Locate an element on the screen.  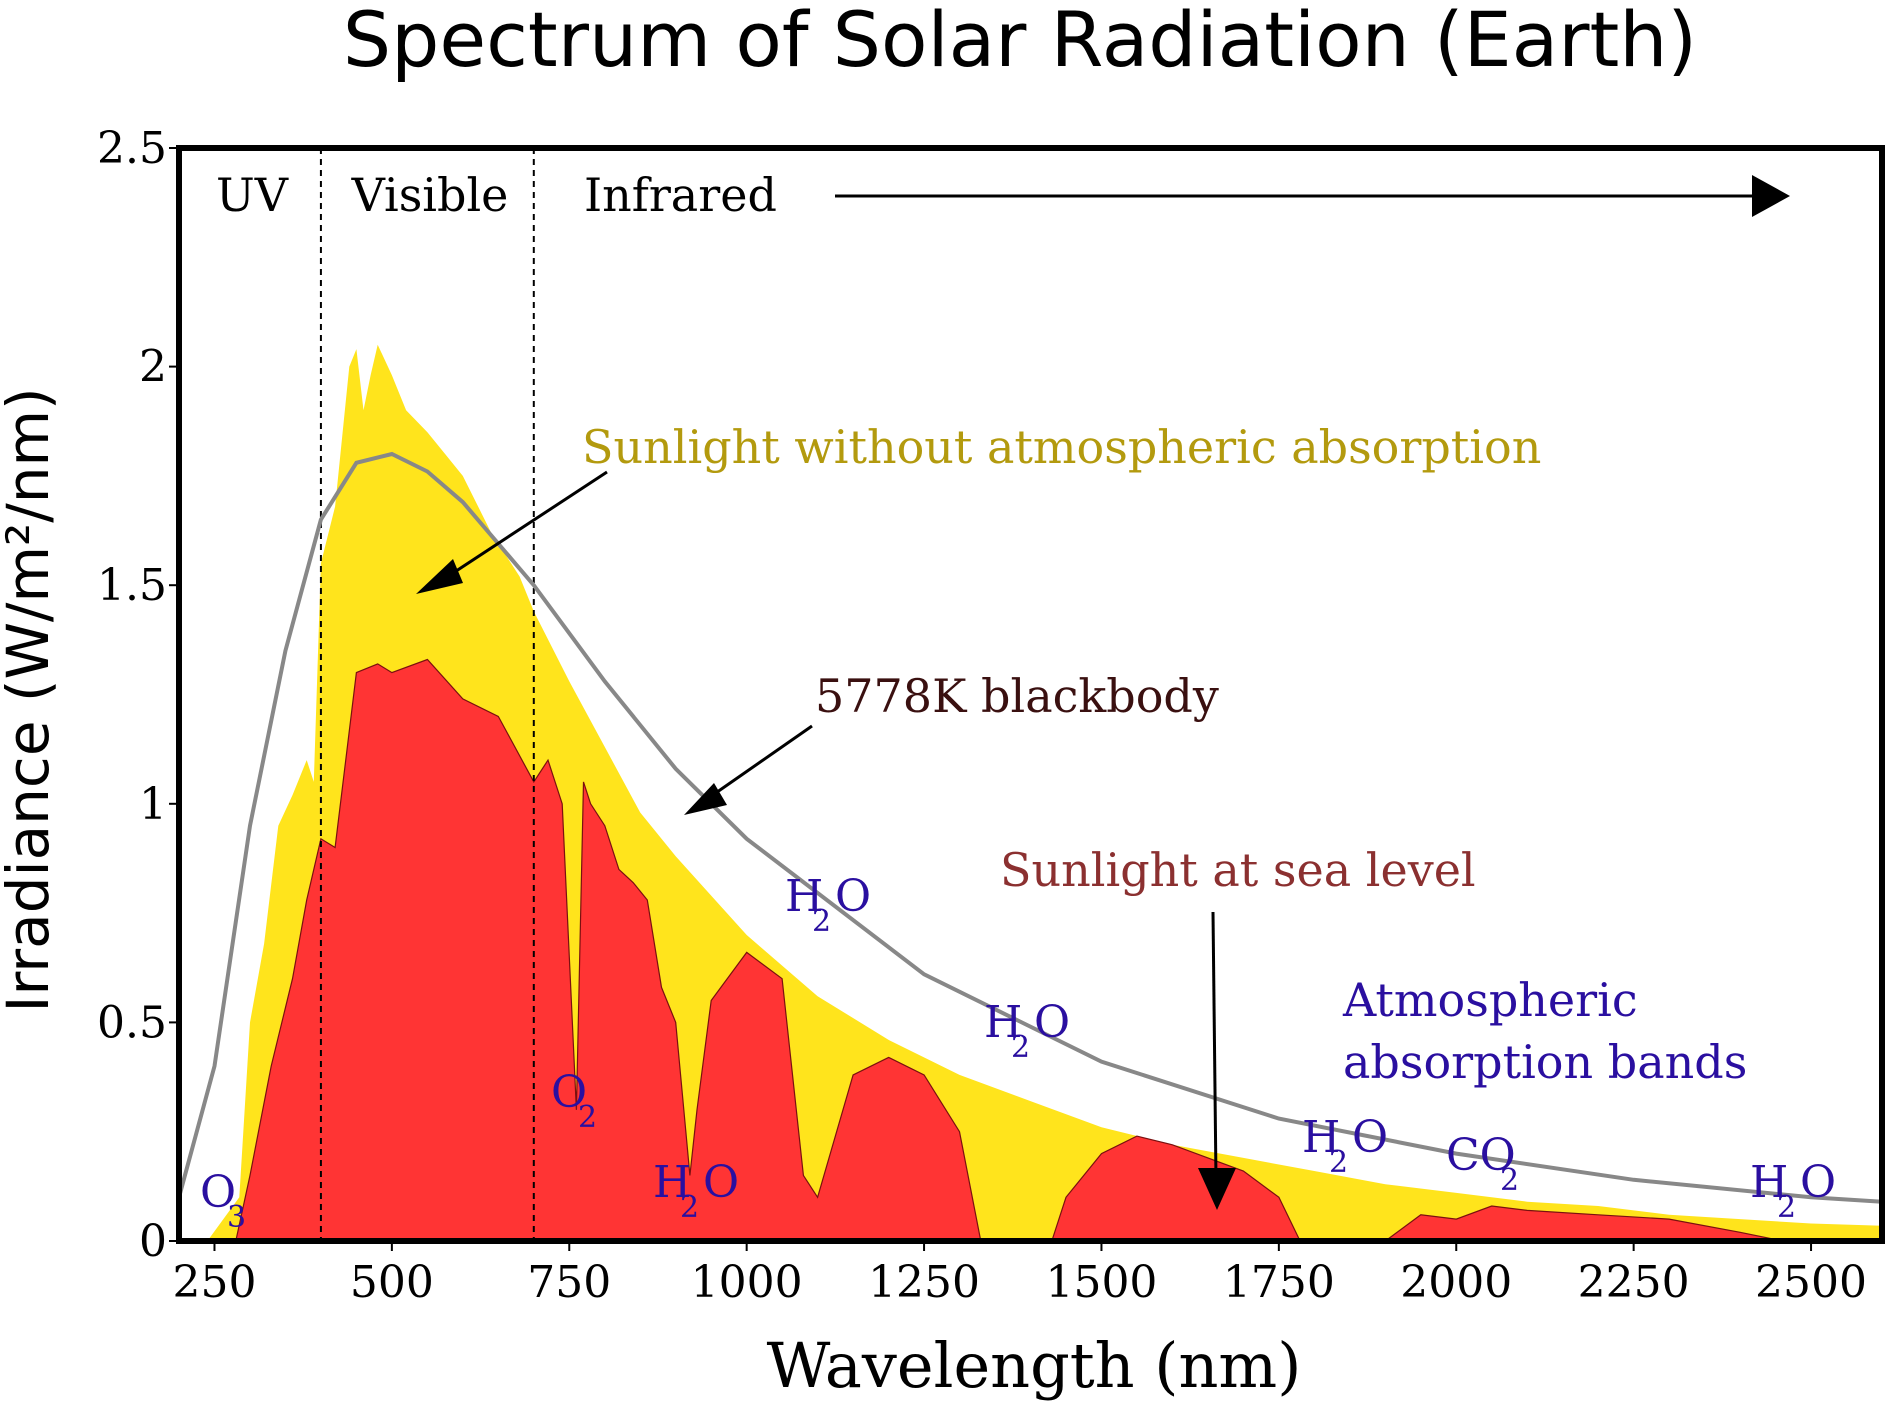
x-tick-label: 1250 is located at coordinates (924, 1282).